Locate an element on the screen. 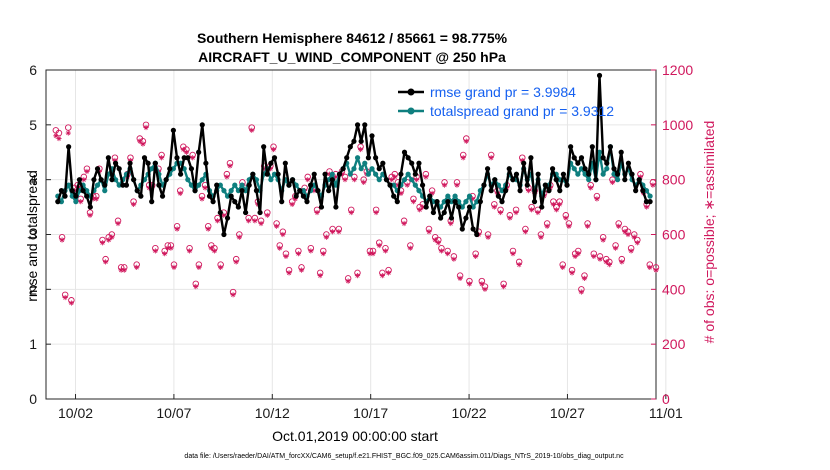  x-axis-ticks: 10/02 10/07 10/12 10/17 10/22 10/27 11/01 is located at coordinates (370, 407).